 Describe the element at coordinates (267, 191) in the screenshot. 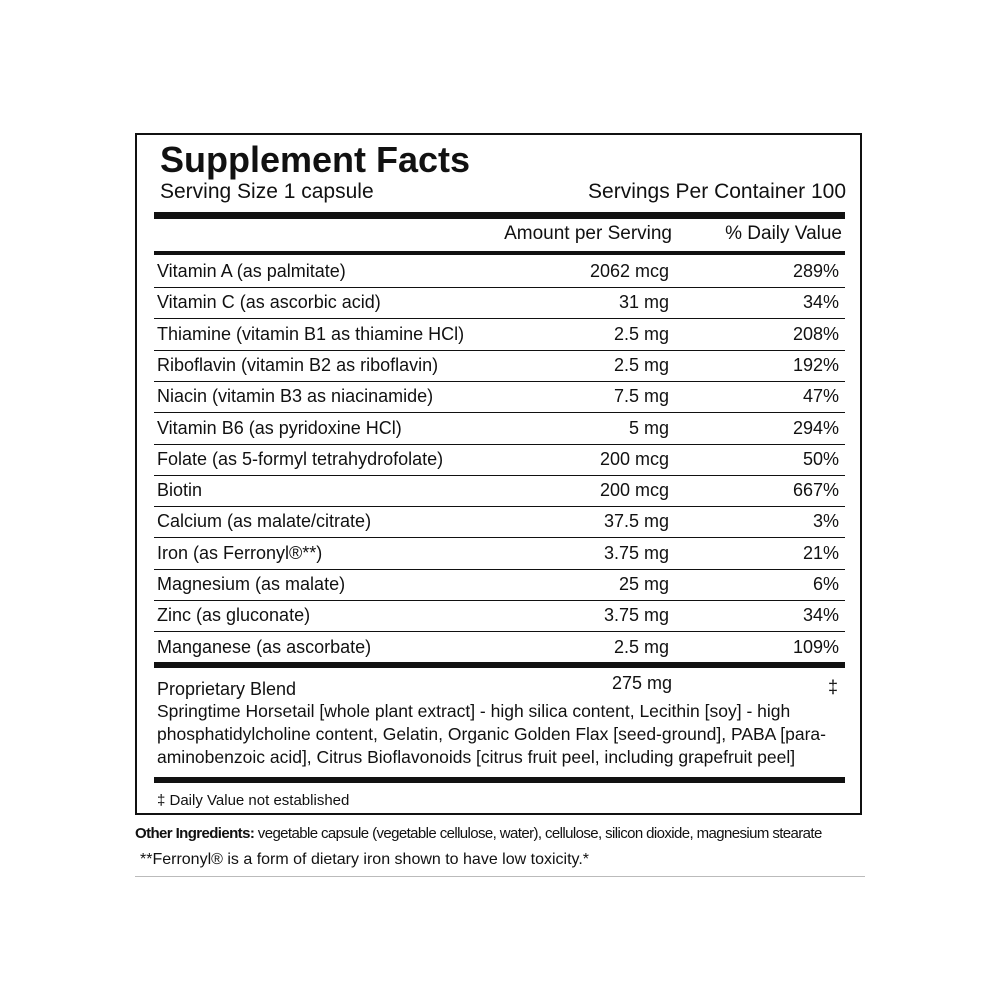

I see `serving-size: Serving Size 1 capsule` at that location.